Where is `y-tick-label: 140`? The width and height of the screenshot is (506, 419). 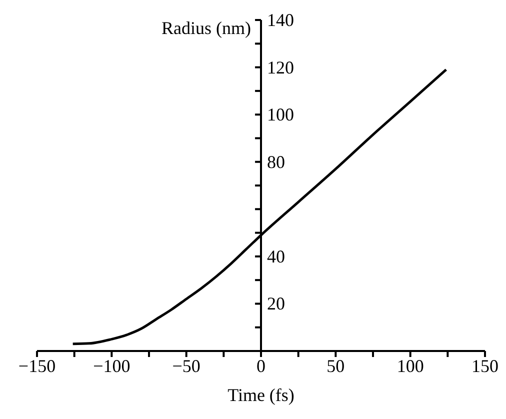 y-tick-label: 140 is located at coordinates (280, 20).